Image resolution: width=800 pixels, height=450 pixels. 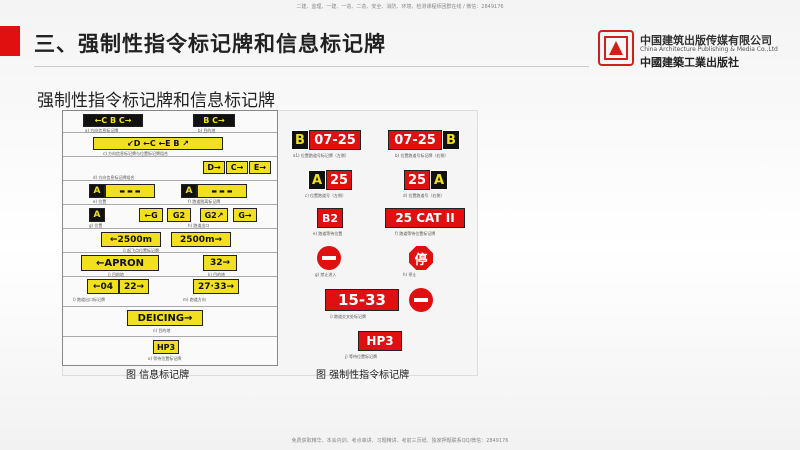 What do you see at coordinates (199, 225) in the screenshot?
I see `sign-caption: h) 跑道出口` at bounding box center [199, 225].